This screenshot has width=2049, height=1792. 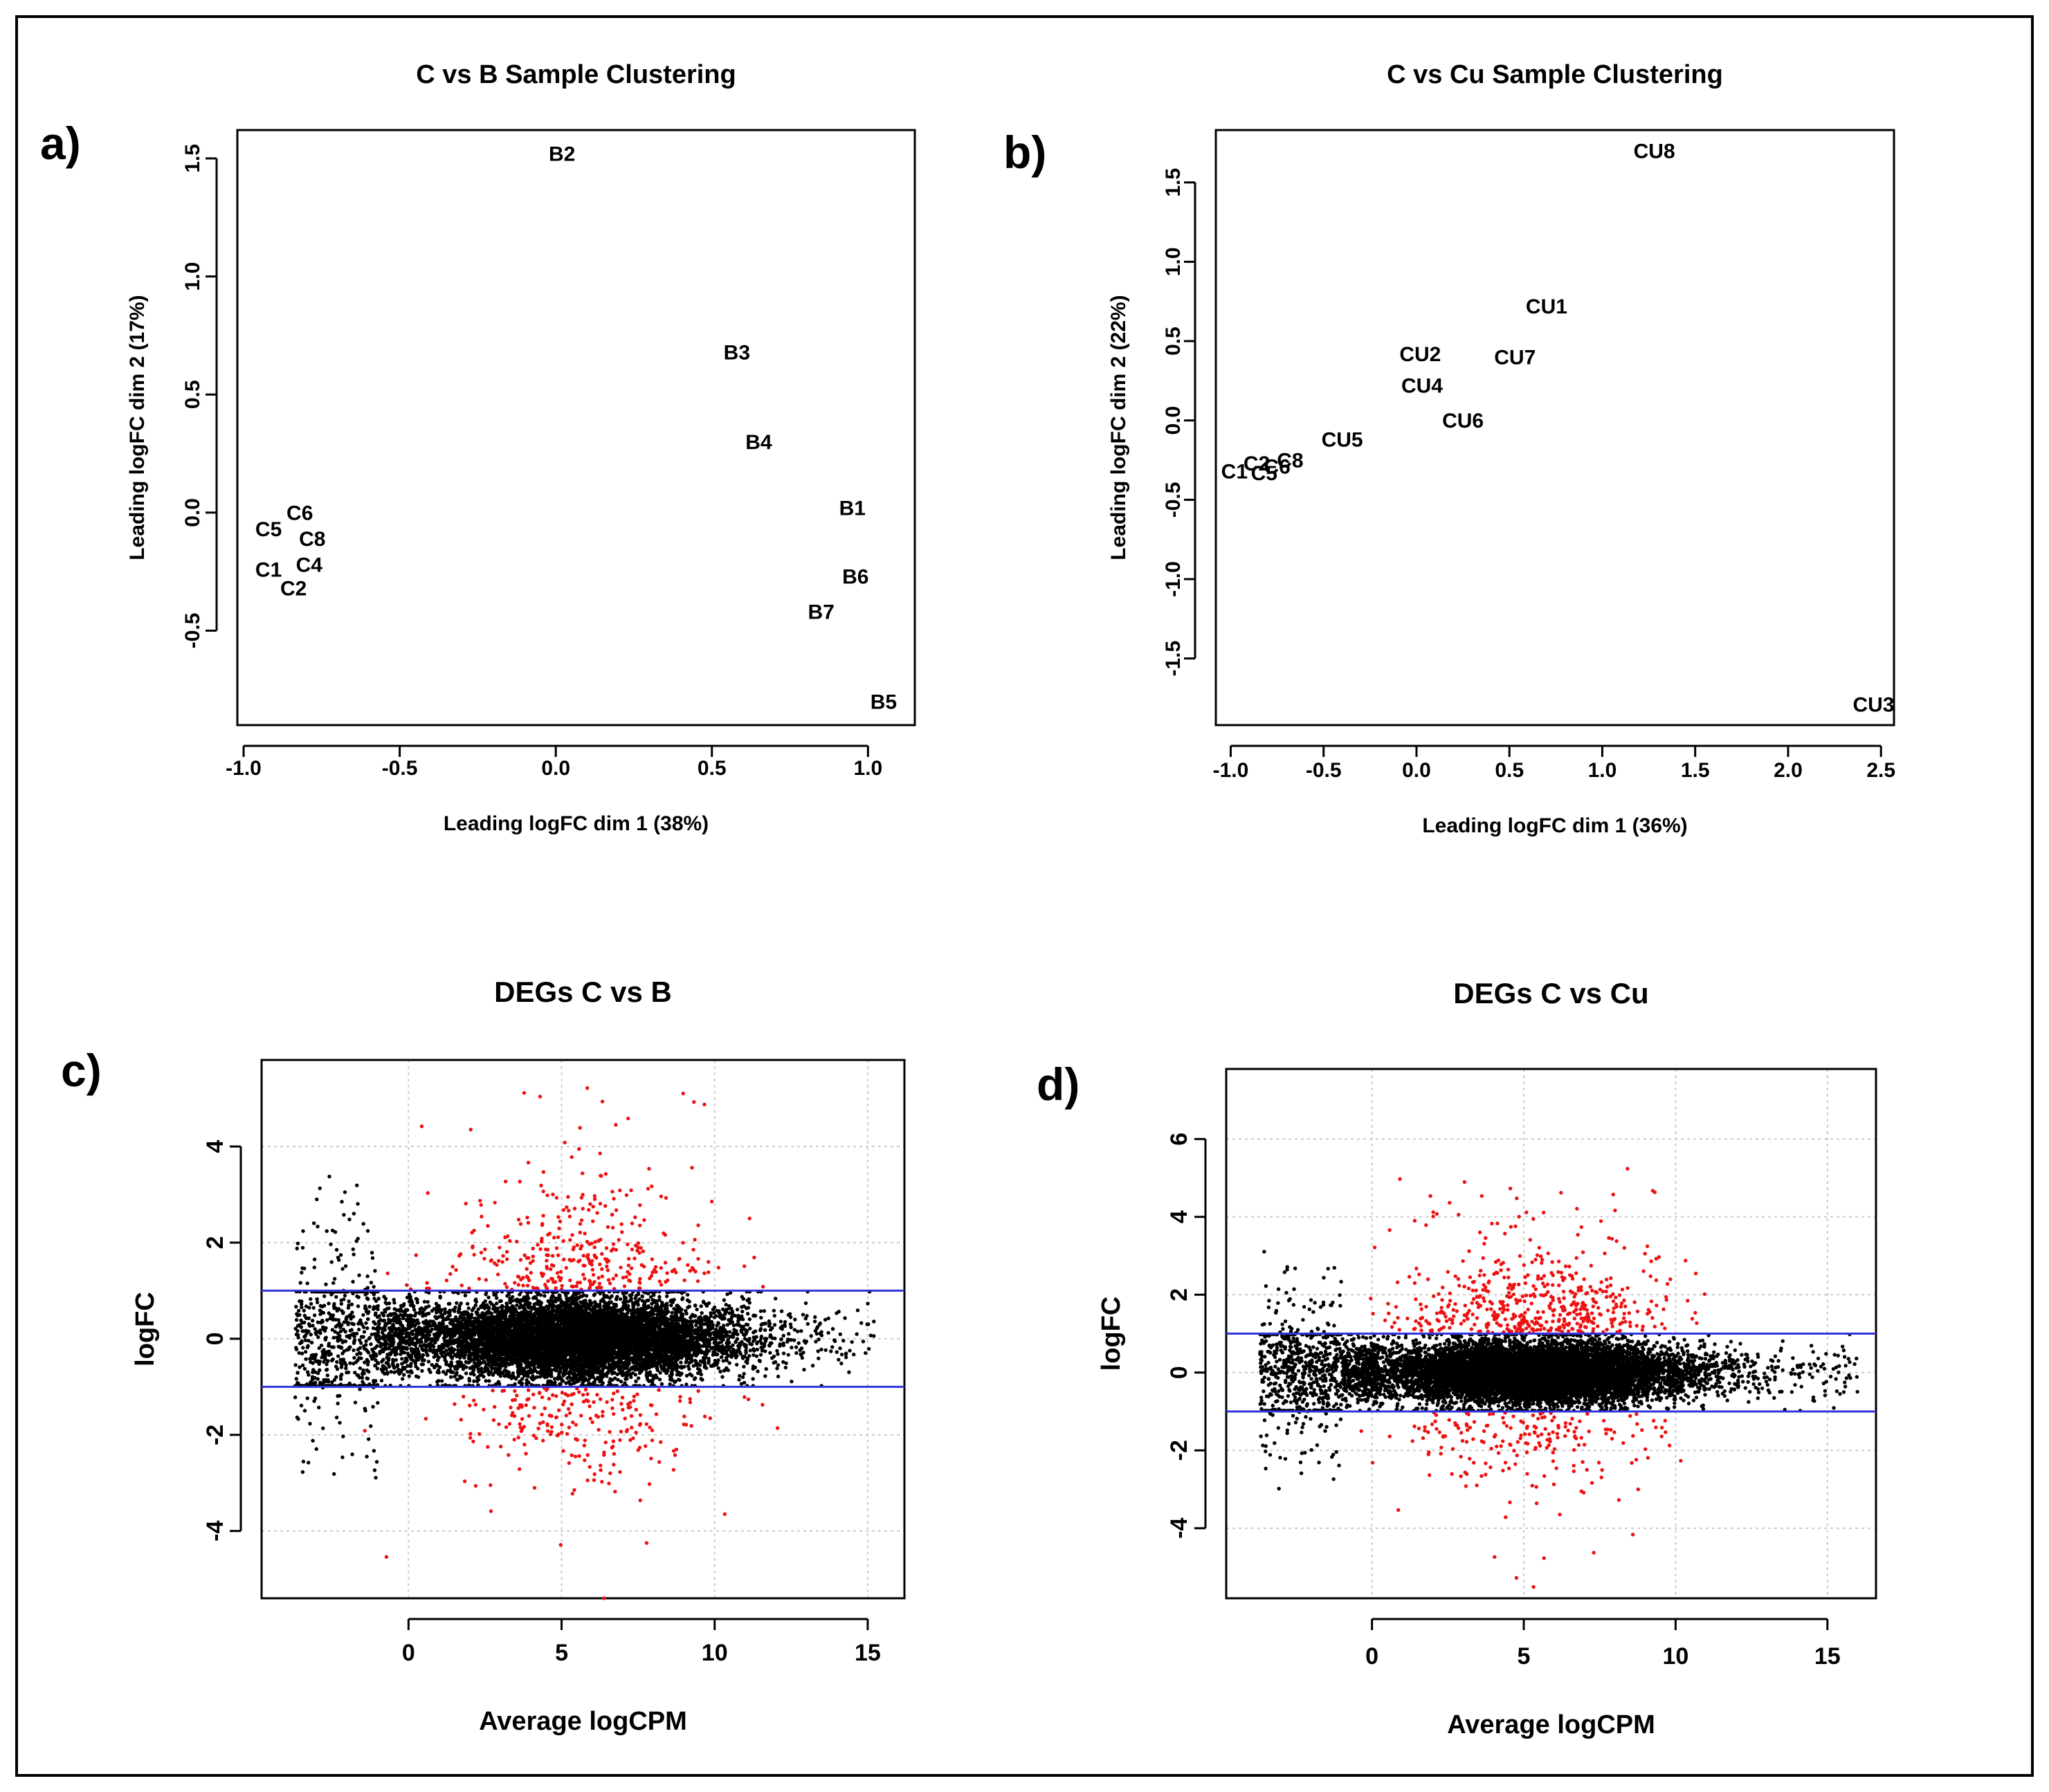 What do you see at coordinates (737, 352) in the screenshot?
I see `sample-point-b3: B3` at bounding box center [737, 352].